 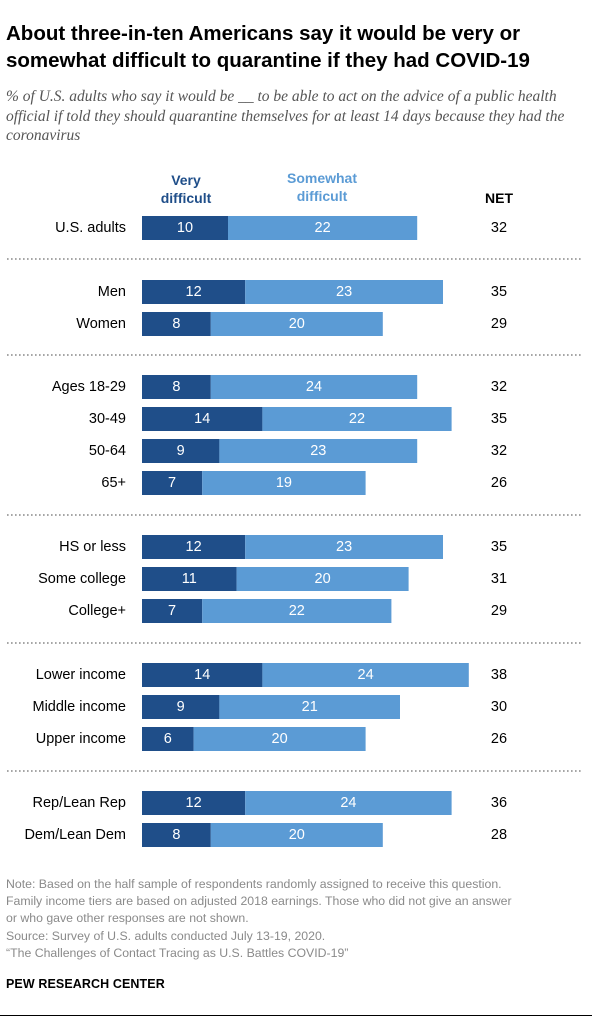 I want to click on net-value-dem-lean-dem: 28, so click(x=499, y=835).